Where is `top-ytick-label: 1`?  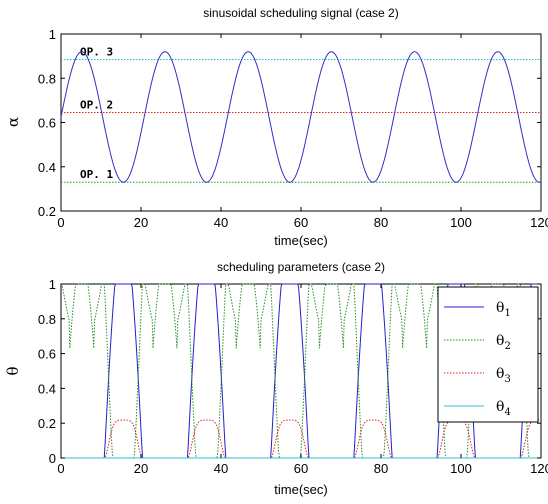
top-ytick-label: 1 is located at coordinates (52, 34).